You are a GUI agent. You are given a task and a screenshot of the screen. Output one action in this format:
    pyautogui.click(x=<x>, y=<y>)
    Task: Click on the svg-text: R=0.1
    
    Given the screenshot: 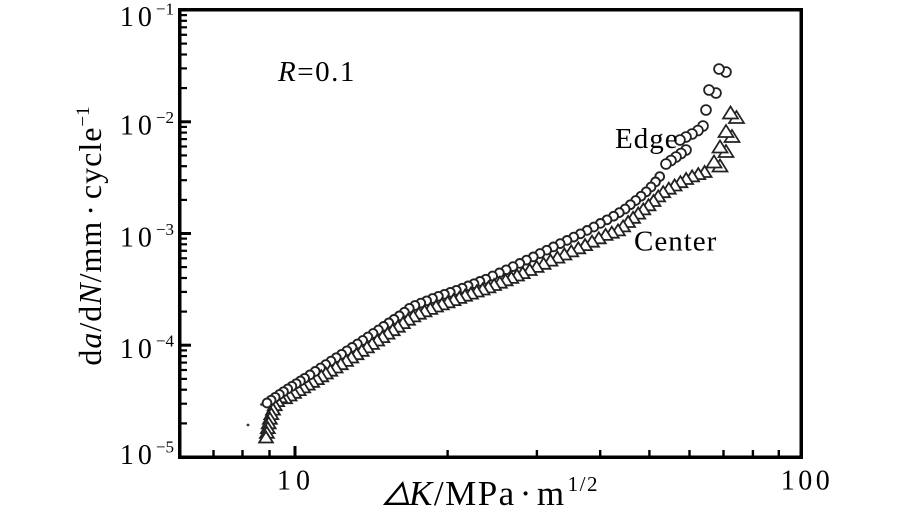 What is the action you would take?
    pyautogui.click(x=316, y=72)
    